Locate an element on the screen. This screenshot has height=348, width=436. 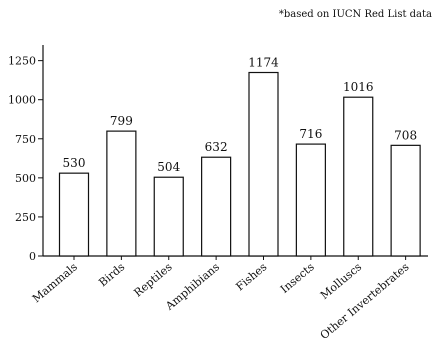
x-tick-label: Other Invertebrates is located at coordinates (365, 301).